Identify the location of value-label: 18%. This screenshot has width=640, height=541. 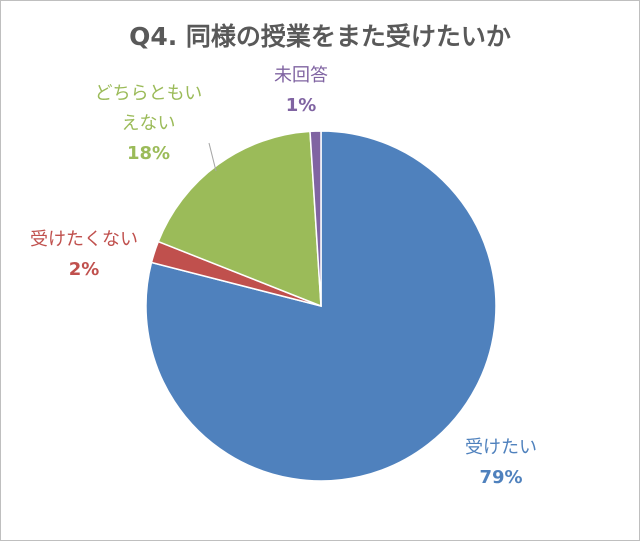
(148, 153).